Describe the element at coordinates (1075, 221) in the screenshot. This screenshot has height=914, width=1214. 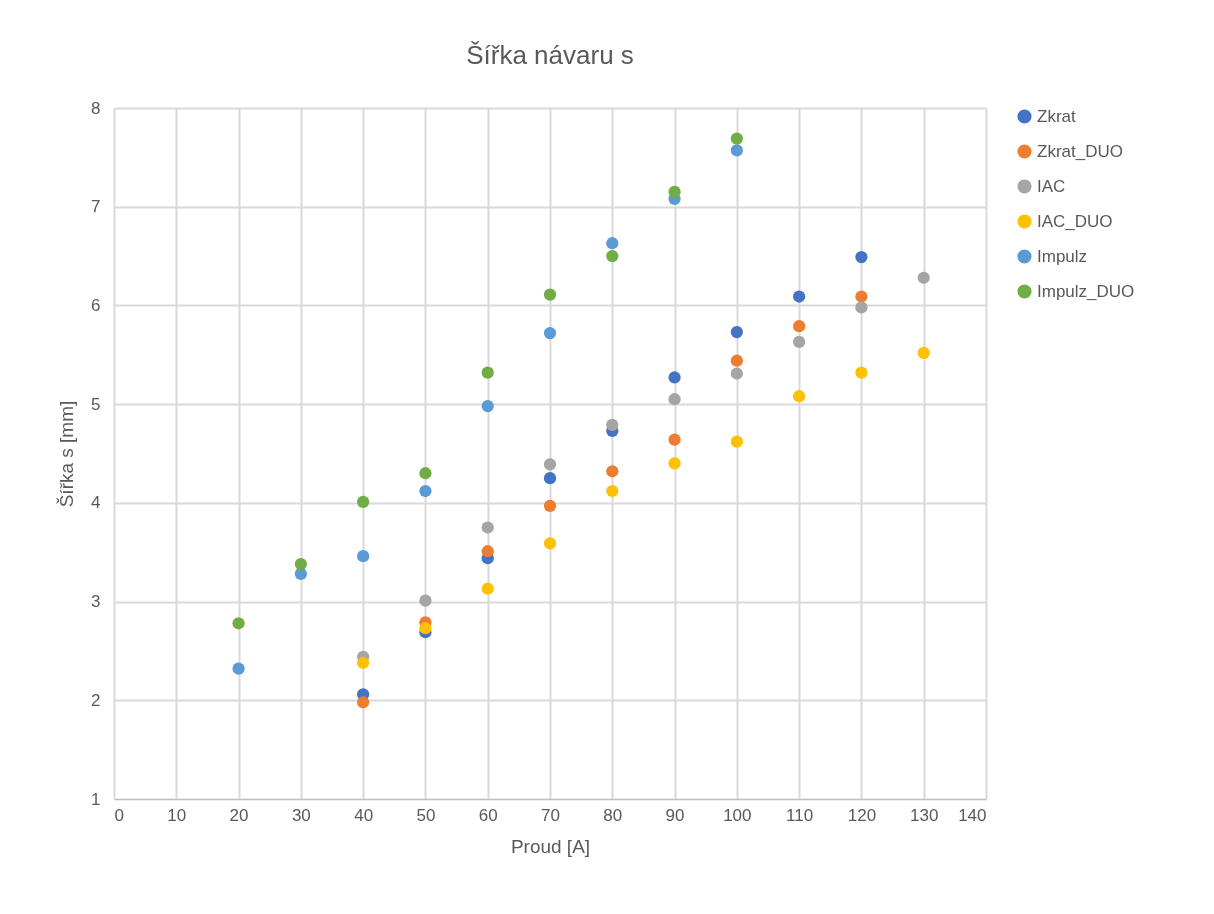
I see `legend-label: IAC_DUO` at that location.